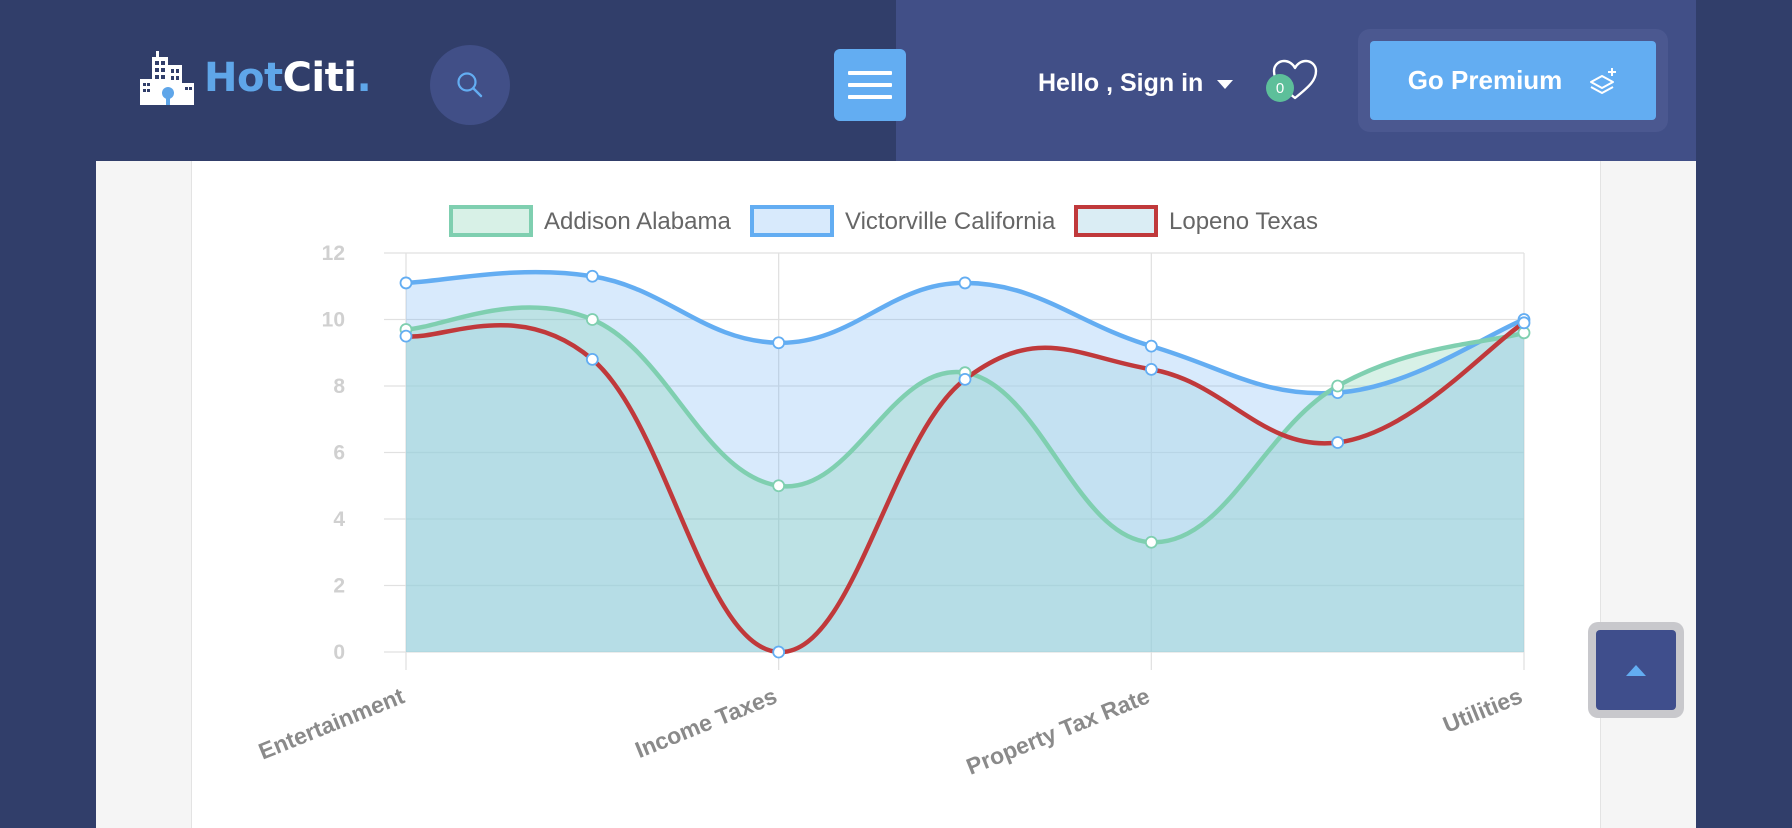 Image resolution: width=1792 pixels, height=828 pixels. What do you see at coordinates (333, 253) in the screenshot?
I see `y-tick-label: 12` at bounding box center [333, 253].